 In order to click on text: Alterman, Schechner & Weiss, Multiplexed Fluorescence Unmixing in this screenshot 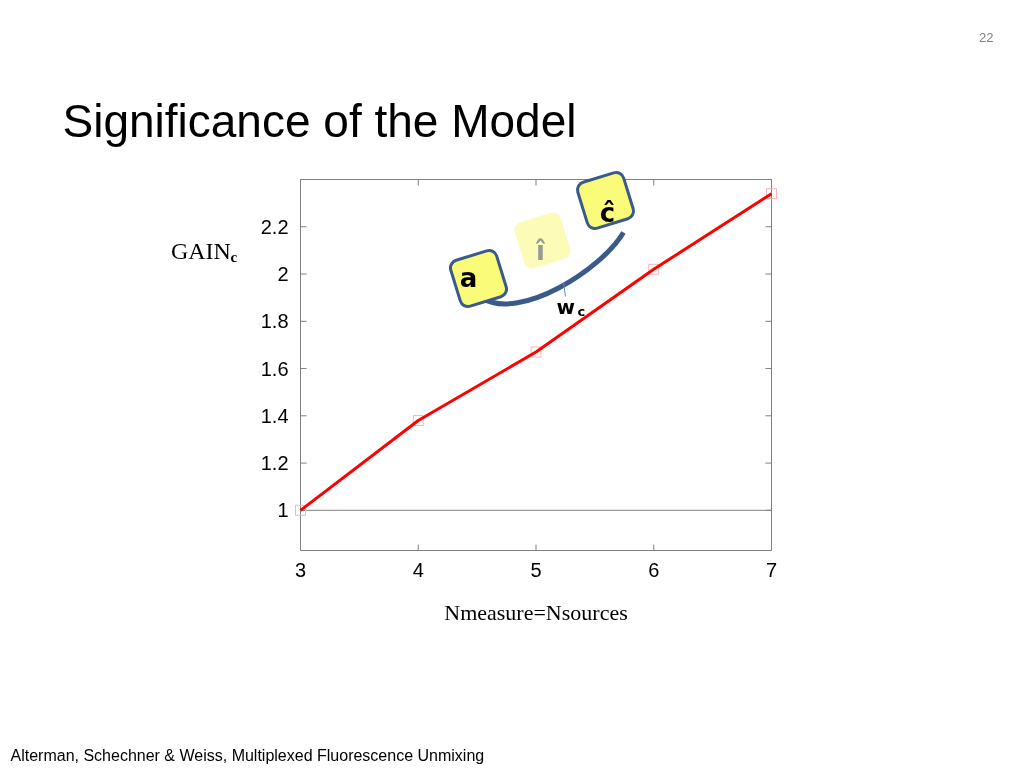, I will do `click(247, 755)`.